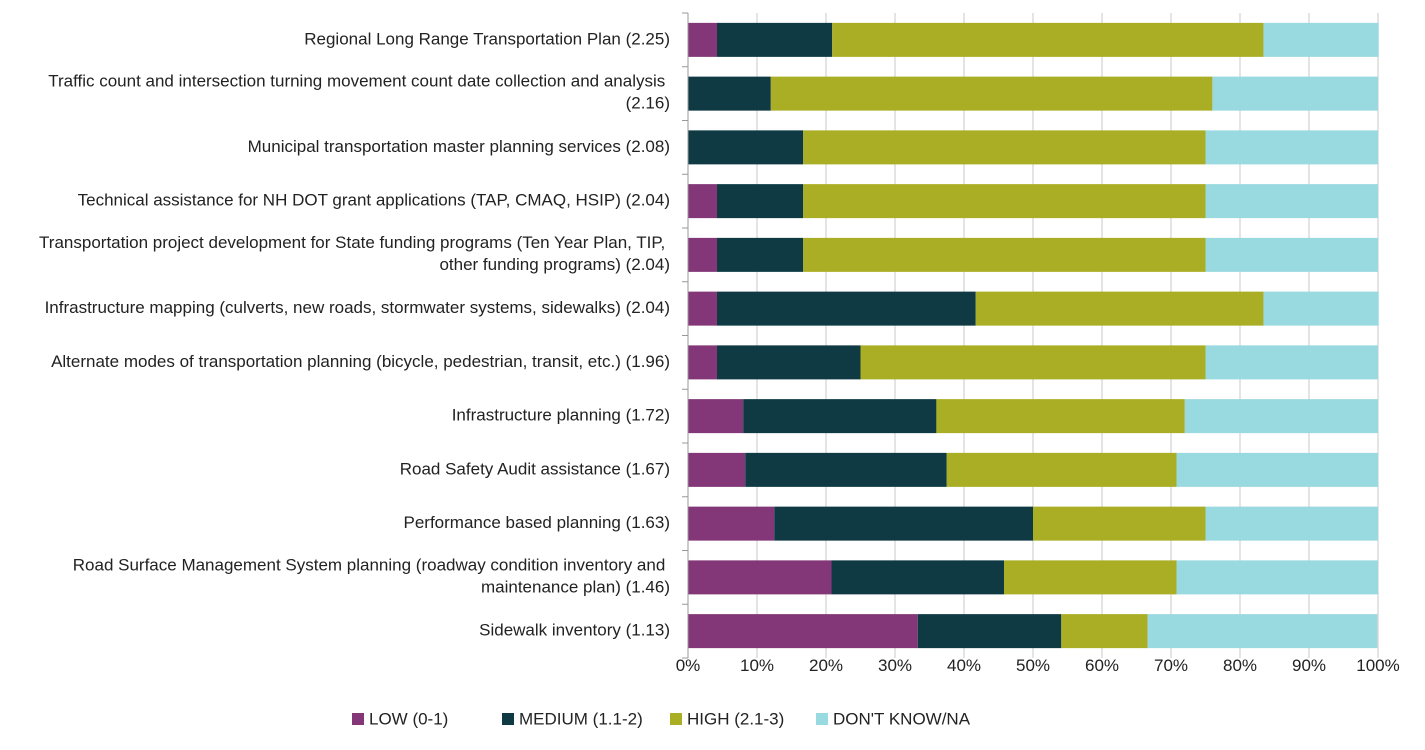 This screenshot has width=1425, height=750. Describe the element at coordinates (735, 718) in the screenshot. I see `legend-label: HIGH (2.1-3)` at that location.